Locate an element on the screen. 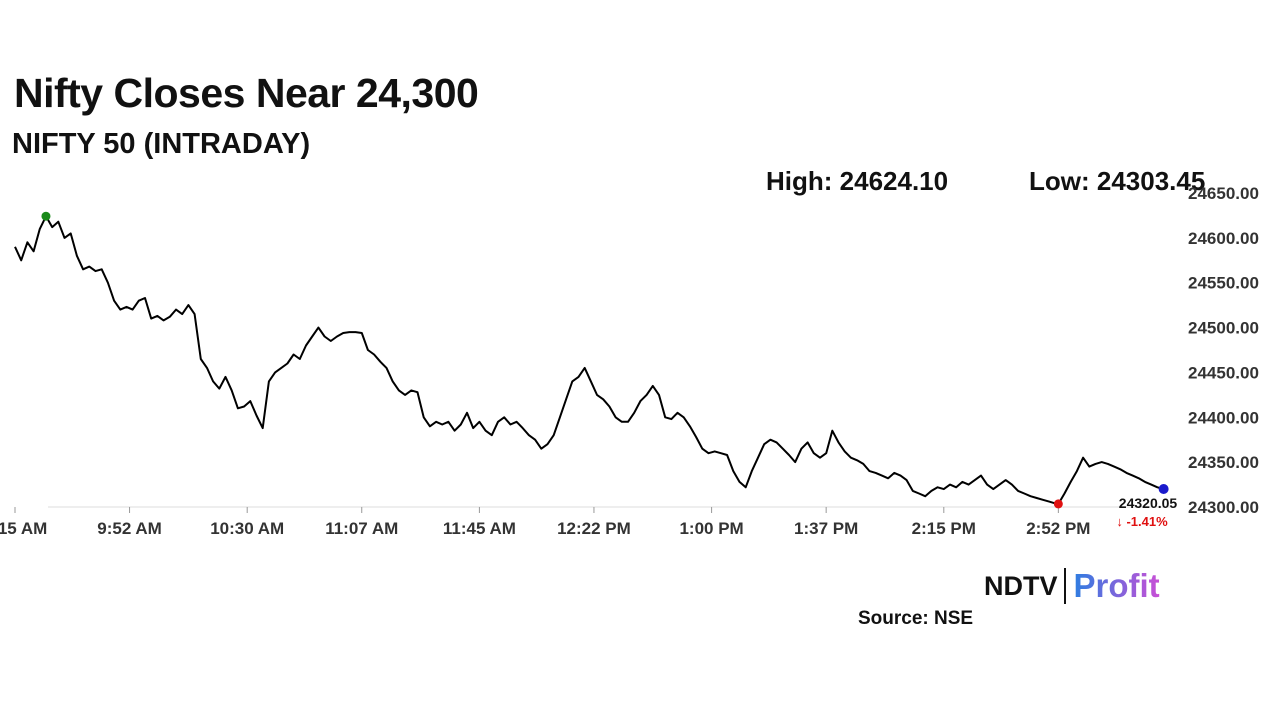 The width and height of the screenshot is (1280, 719). last-value-label: 24320.05 is located at coordinates (1148, 503).